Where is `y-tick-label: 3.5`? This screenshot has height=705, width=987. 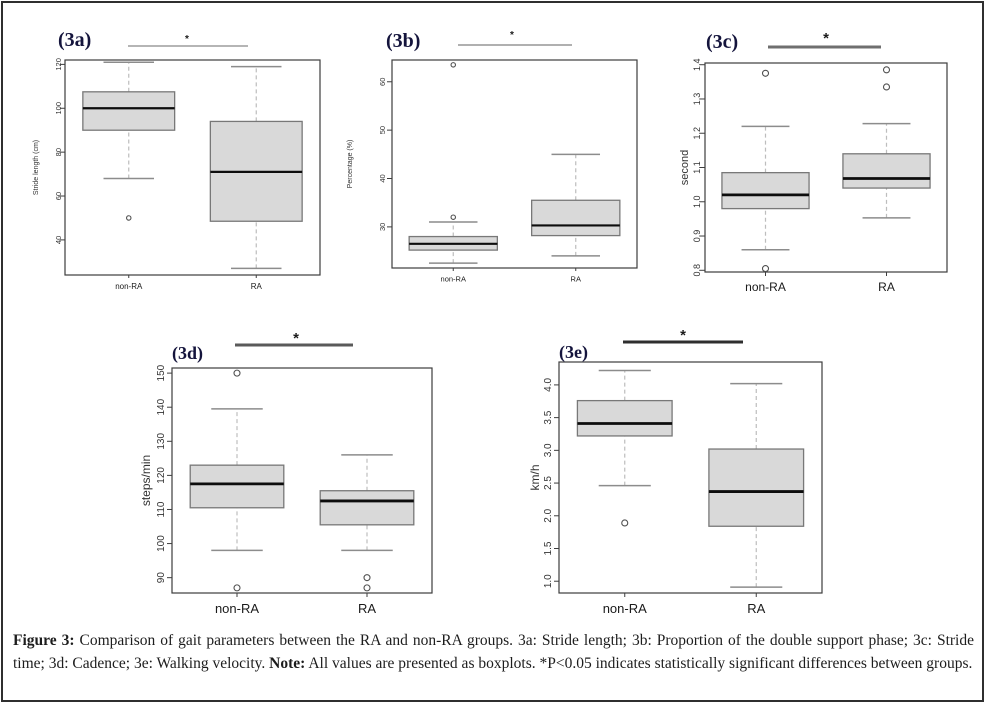 y-tick-label: 3.5 is located at coordinates (548, 417).